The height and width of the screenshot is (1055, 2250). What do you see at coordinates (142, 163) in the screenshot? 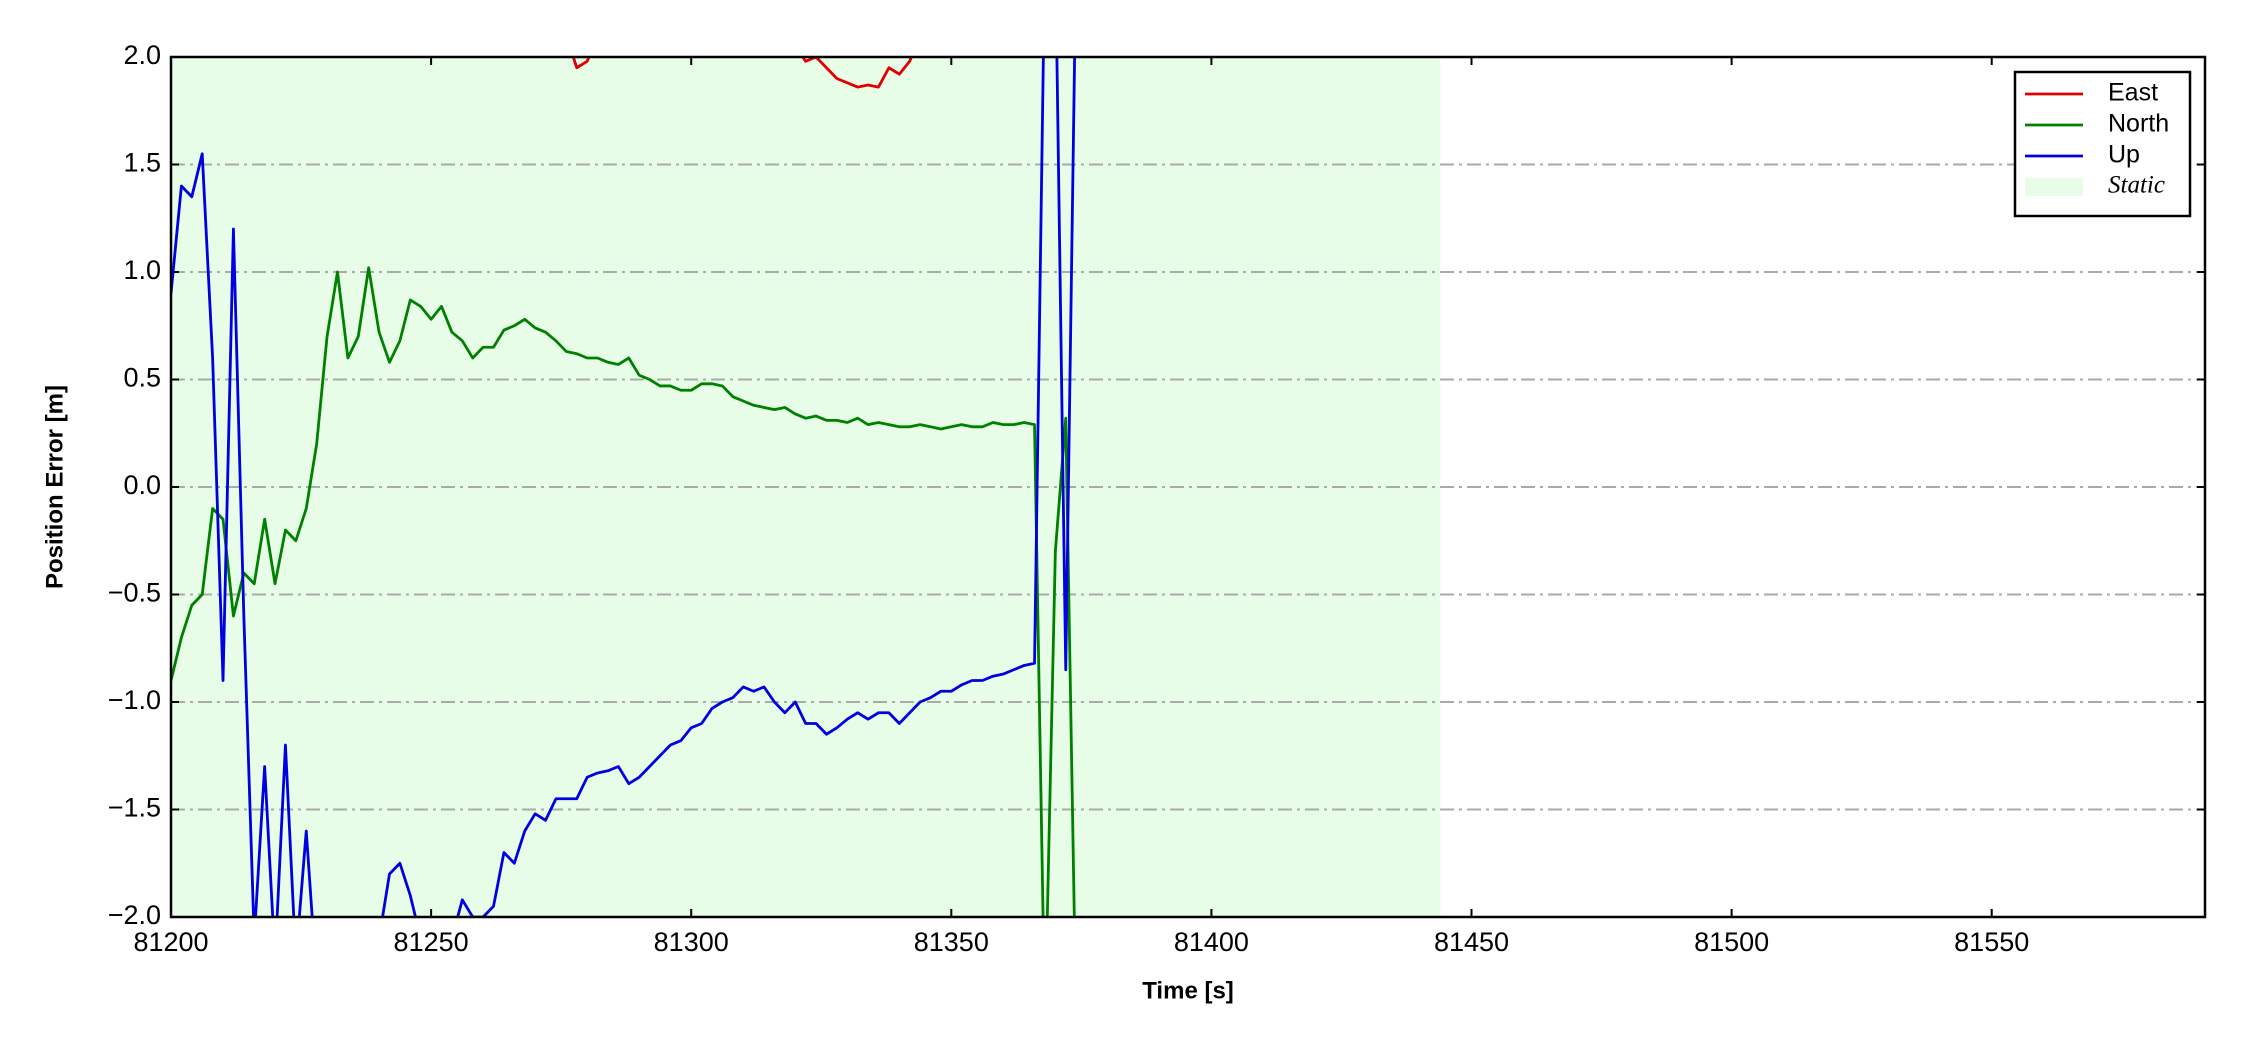
I see `y-tick-label: 1.5` at bounding box center [142, 163].